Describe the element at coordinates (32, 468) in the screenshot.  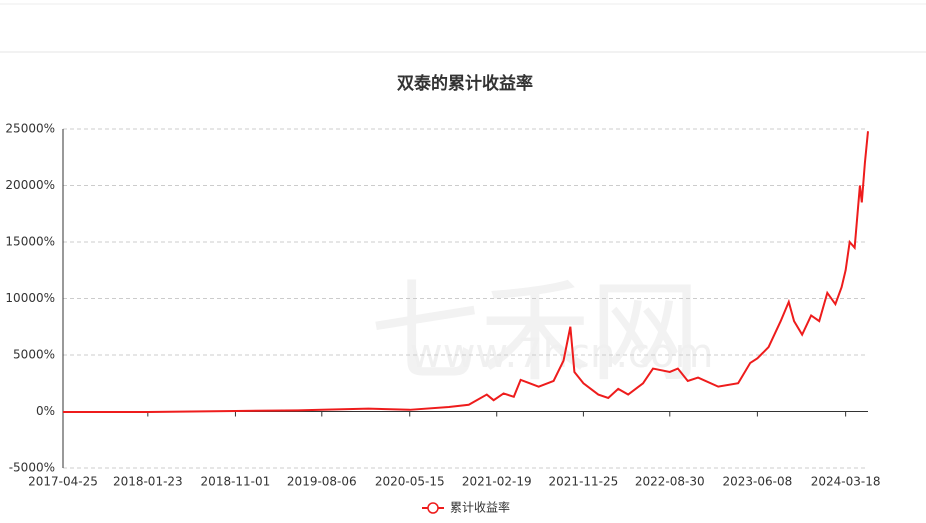
I see `y-tick-label: -5000%` at that location.